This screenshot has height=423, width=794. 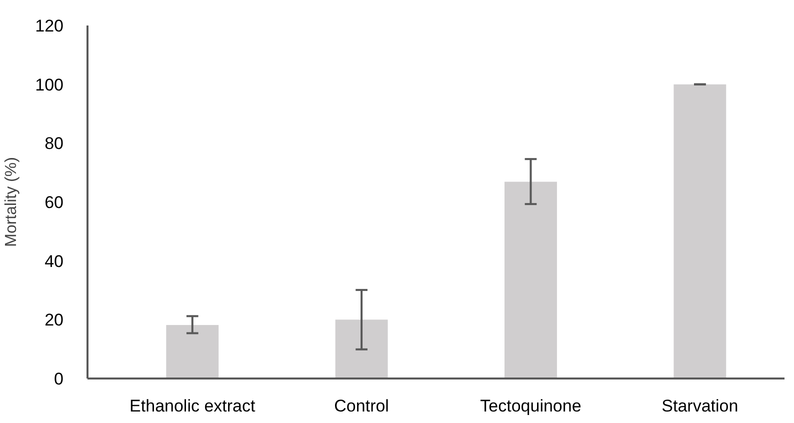 I want to click on x-tick-label: Starvation, so click(x=700, y=406).